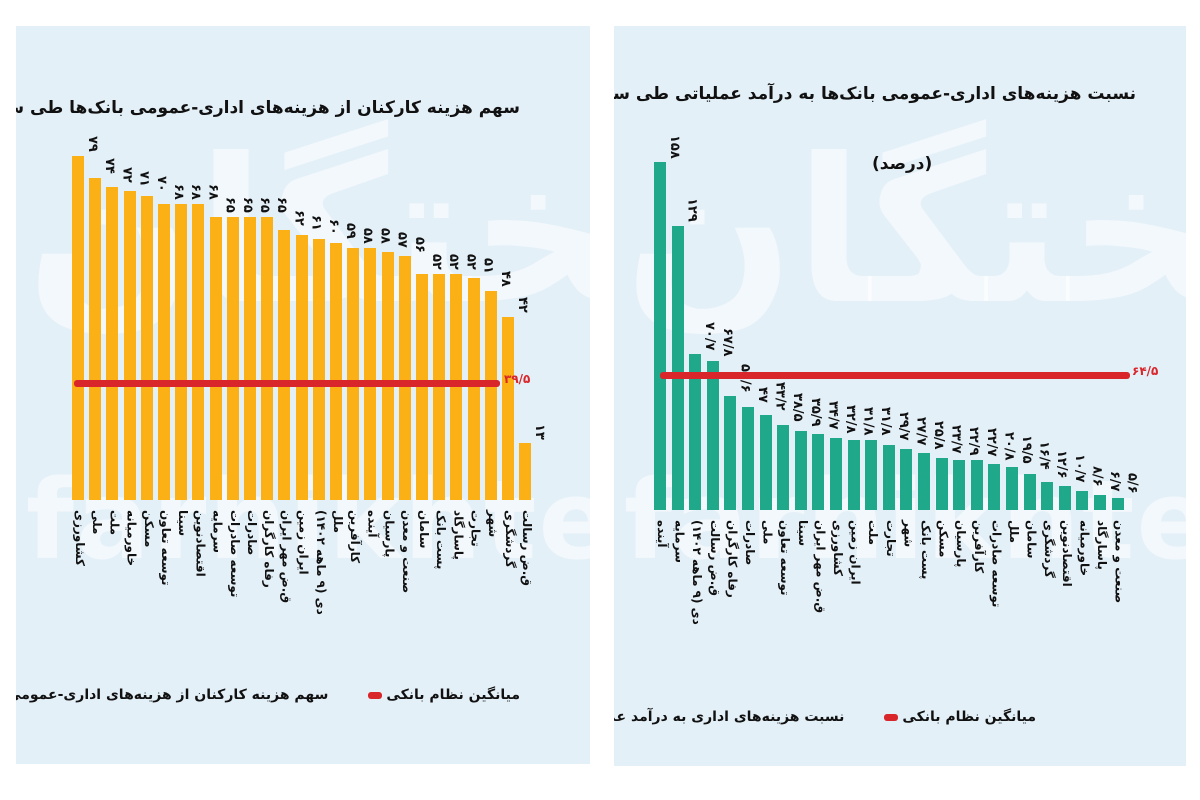  What do you see at coordinates (921, 431) in the screenshot?
I see `bar-value-label: ۲۷/۷` at bounding box center [921, 431].